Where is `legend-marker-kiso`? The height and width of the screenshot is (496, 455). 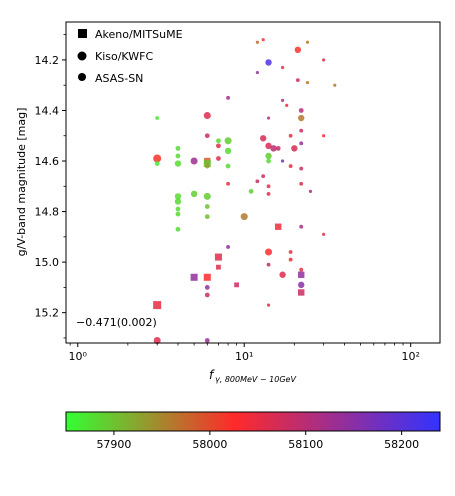 legend-marker-kiso is located at coordinates (82, 56).